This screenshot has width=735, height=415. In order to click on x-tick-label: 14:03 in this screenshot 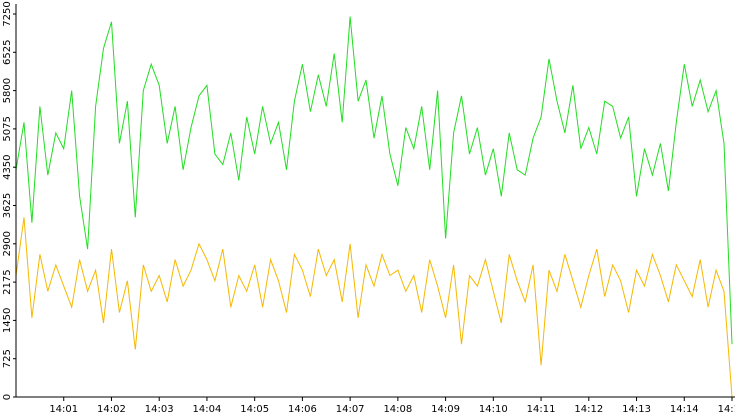, I will do `click(159, 409)`.